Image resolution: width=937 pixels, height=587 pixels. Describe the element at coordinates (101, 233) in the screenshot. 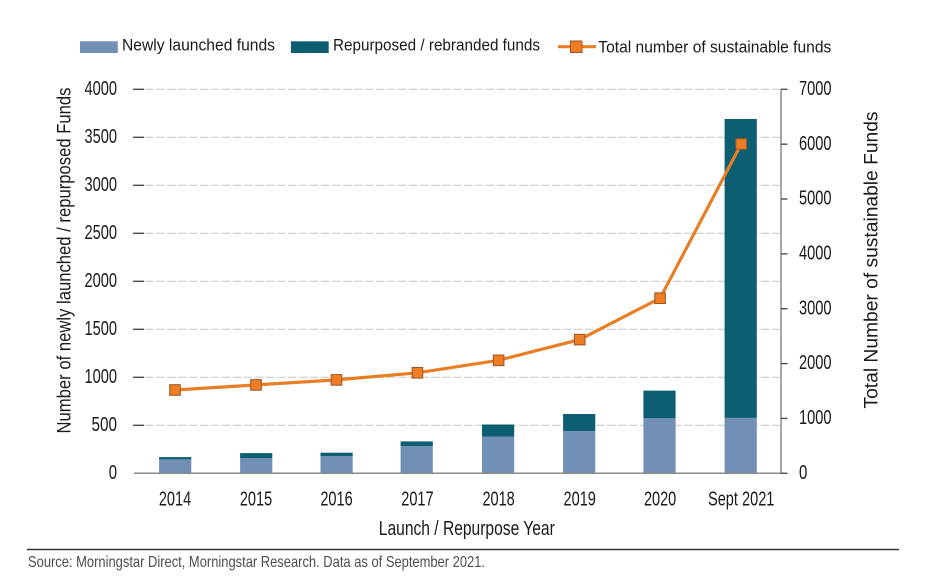

I see `svg-text: 2500` at that location.